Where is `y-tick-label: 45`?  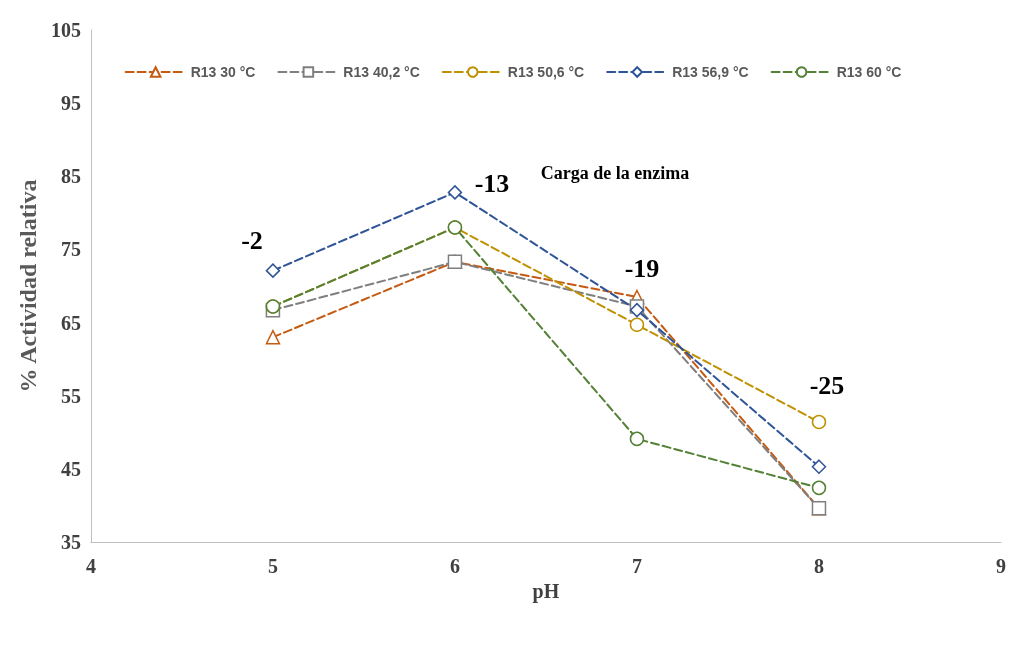
y-tick-label: 45 is located at coordinates (70, 468).